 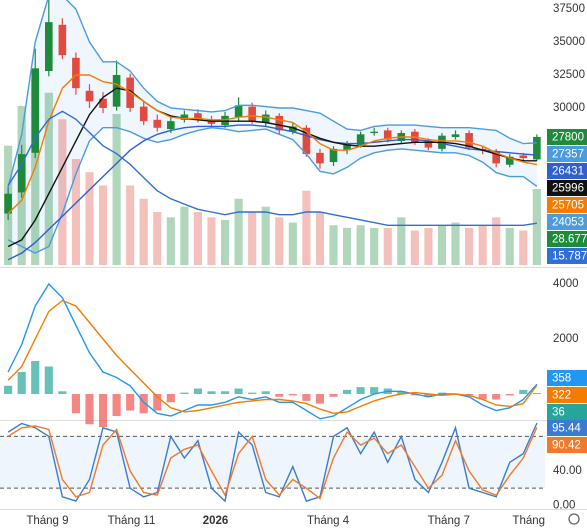 I want to click on x-tick-label: 2026, so click(x=216, y=521).